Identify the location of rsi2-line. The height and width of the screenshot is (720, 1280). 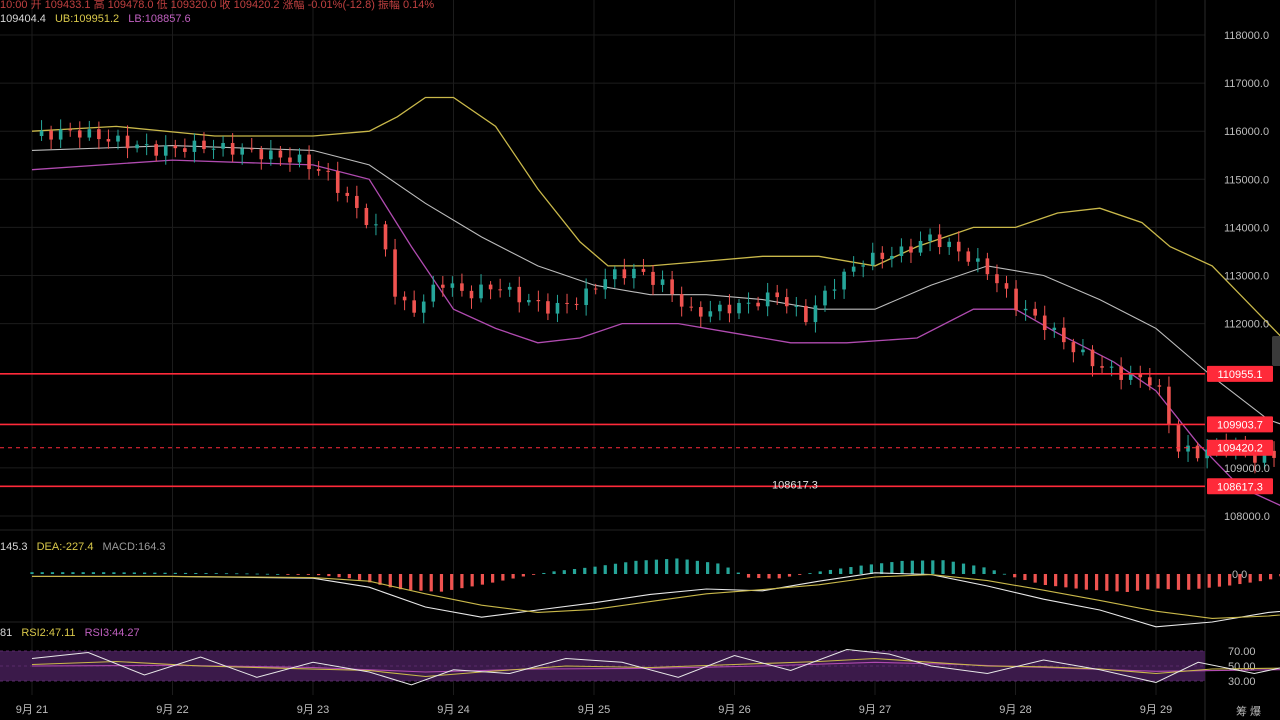
(655, 667).